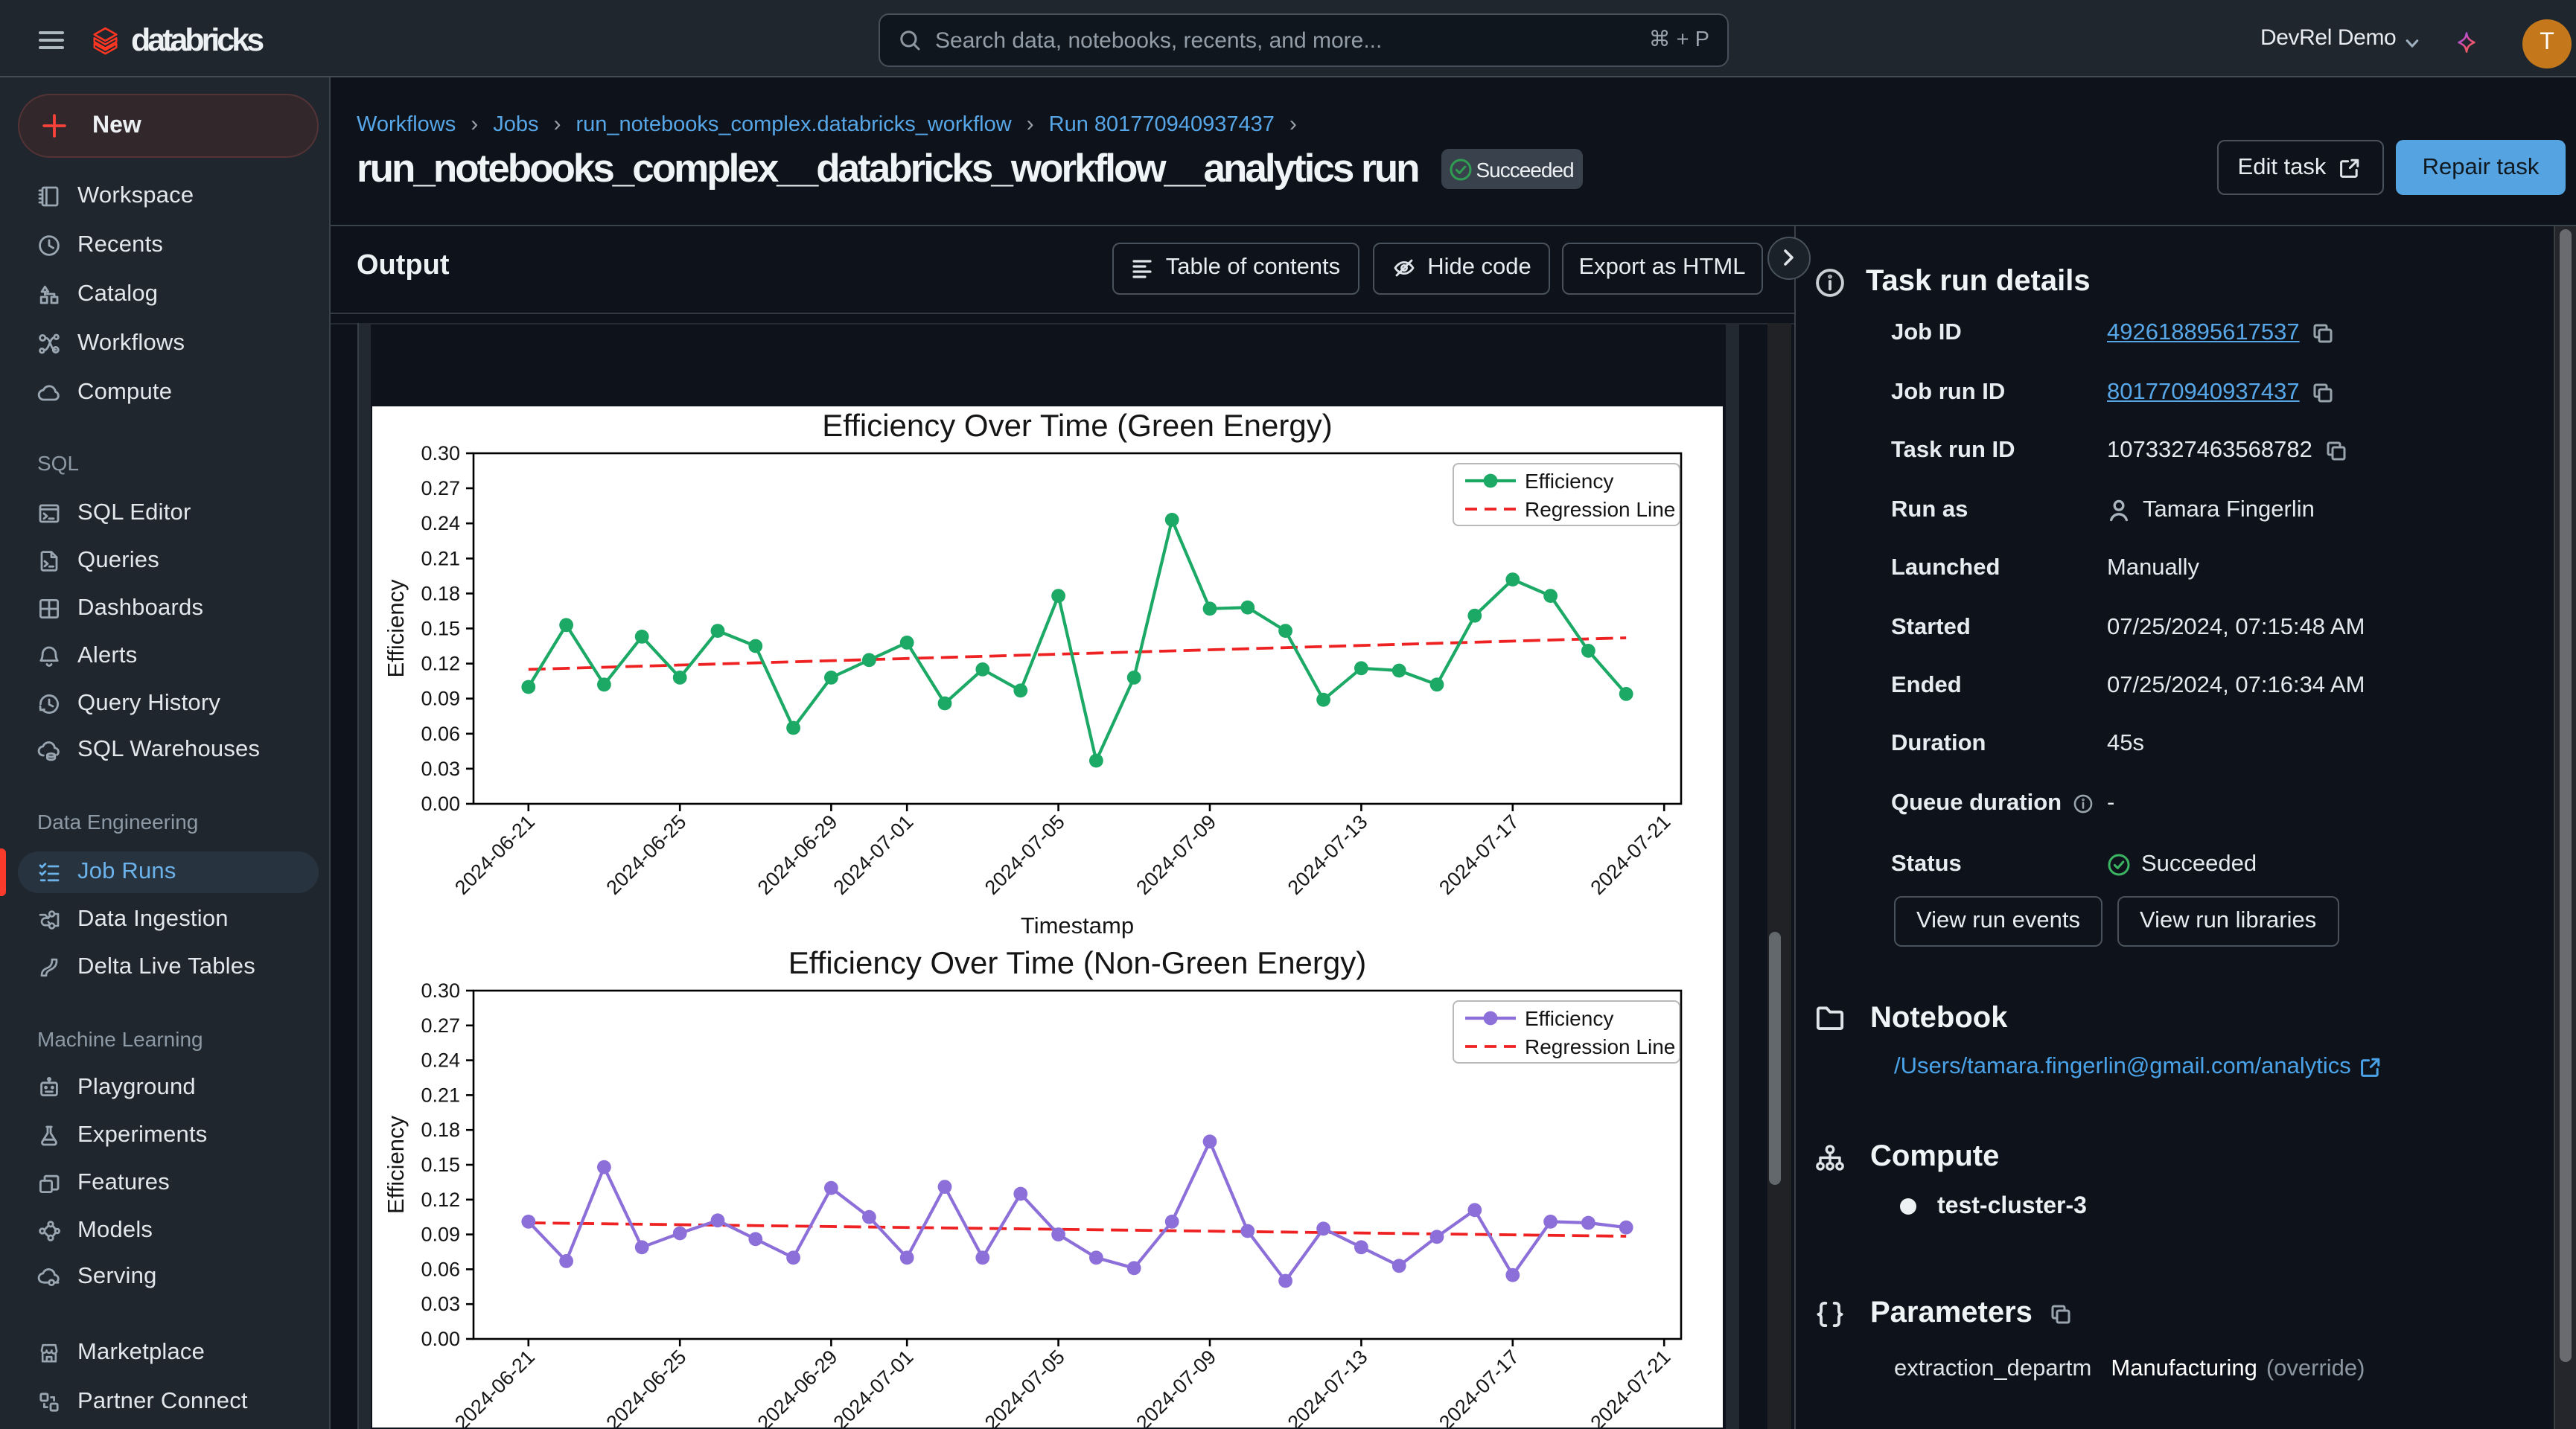 This screenshot has width=2576, height=1429. I want to click on svg-text: Timestamp, so click(1077, 925).